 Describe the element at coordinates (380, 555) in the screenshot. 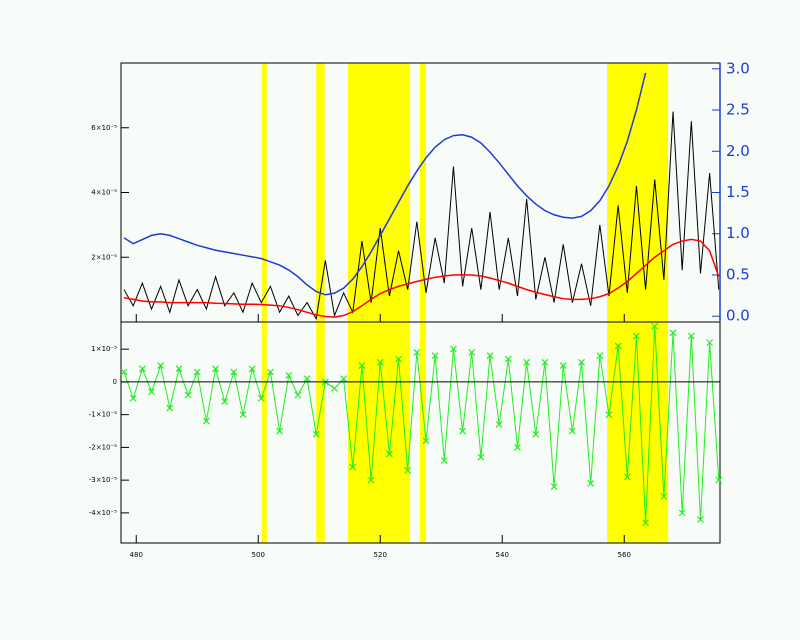

I see `x-tick-label: 520` at that location.